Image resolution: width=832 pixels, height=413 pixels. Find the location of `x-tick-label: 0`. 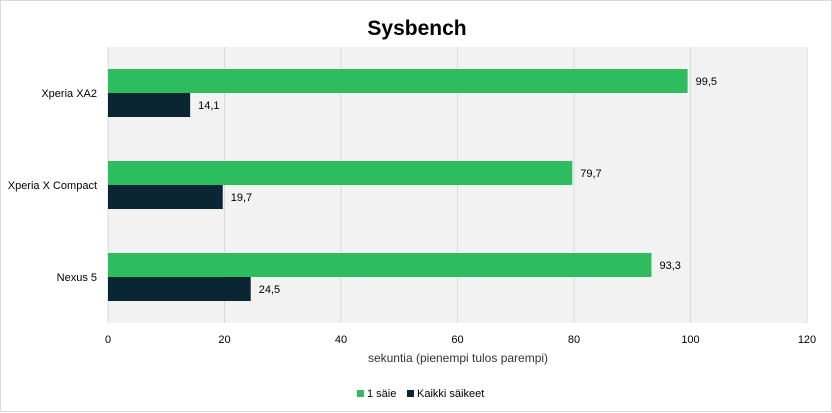

x-tick-label: 0 is located at coordinates (108, 340).